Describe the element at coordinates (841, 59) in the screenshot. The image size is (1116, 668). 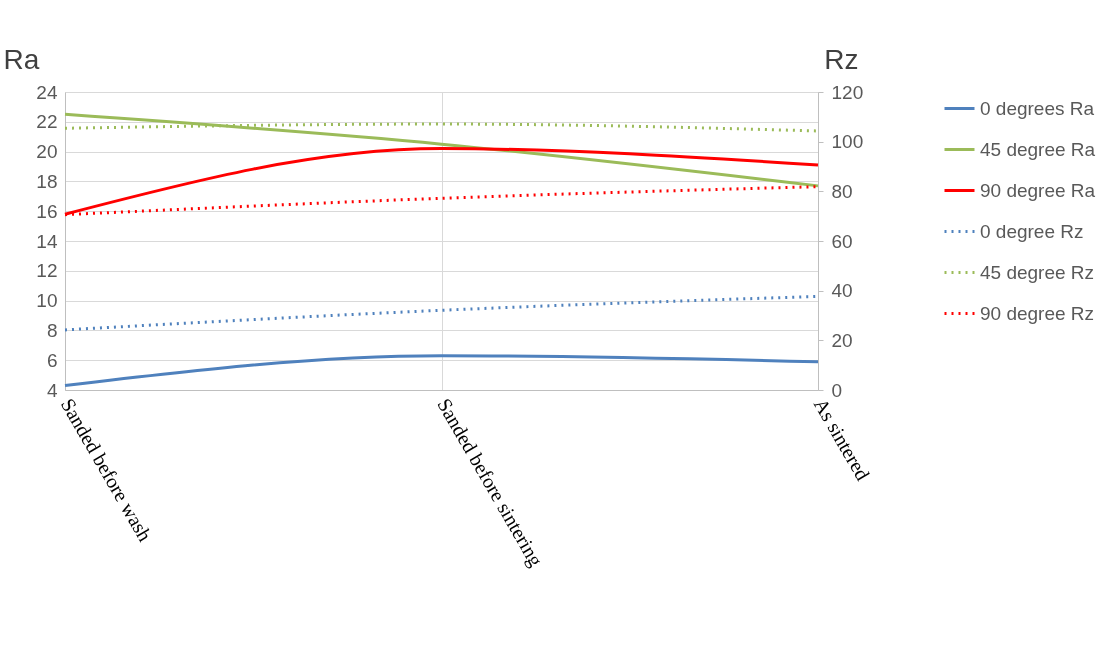
I see `y2-axis-title: Rz` at that location.